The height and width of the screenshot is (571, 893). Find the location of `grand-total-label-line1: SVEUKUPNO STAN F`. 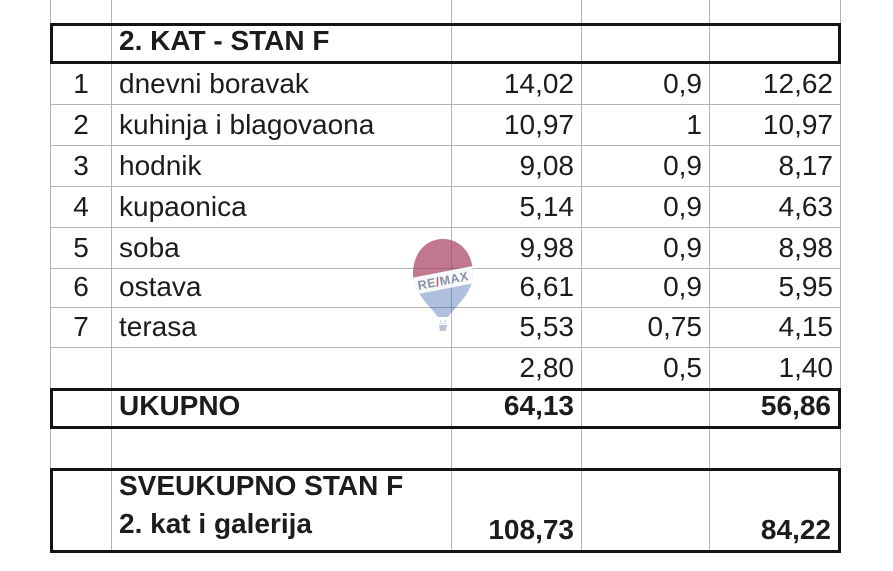

grand-total-label-line1: SVEUKUPNO STAN F is located at coordinates (261, 485).